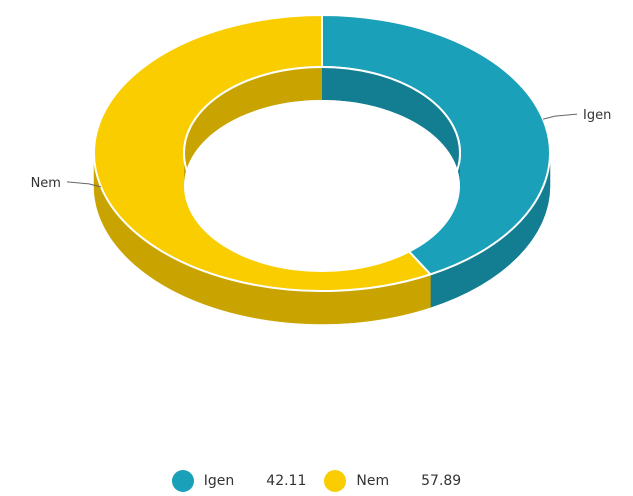  I want to click on legend-value-igen: 42.11, so click(286, 481).